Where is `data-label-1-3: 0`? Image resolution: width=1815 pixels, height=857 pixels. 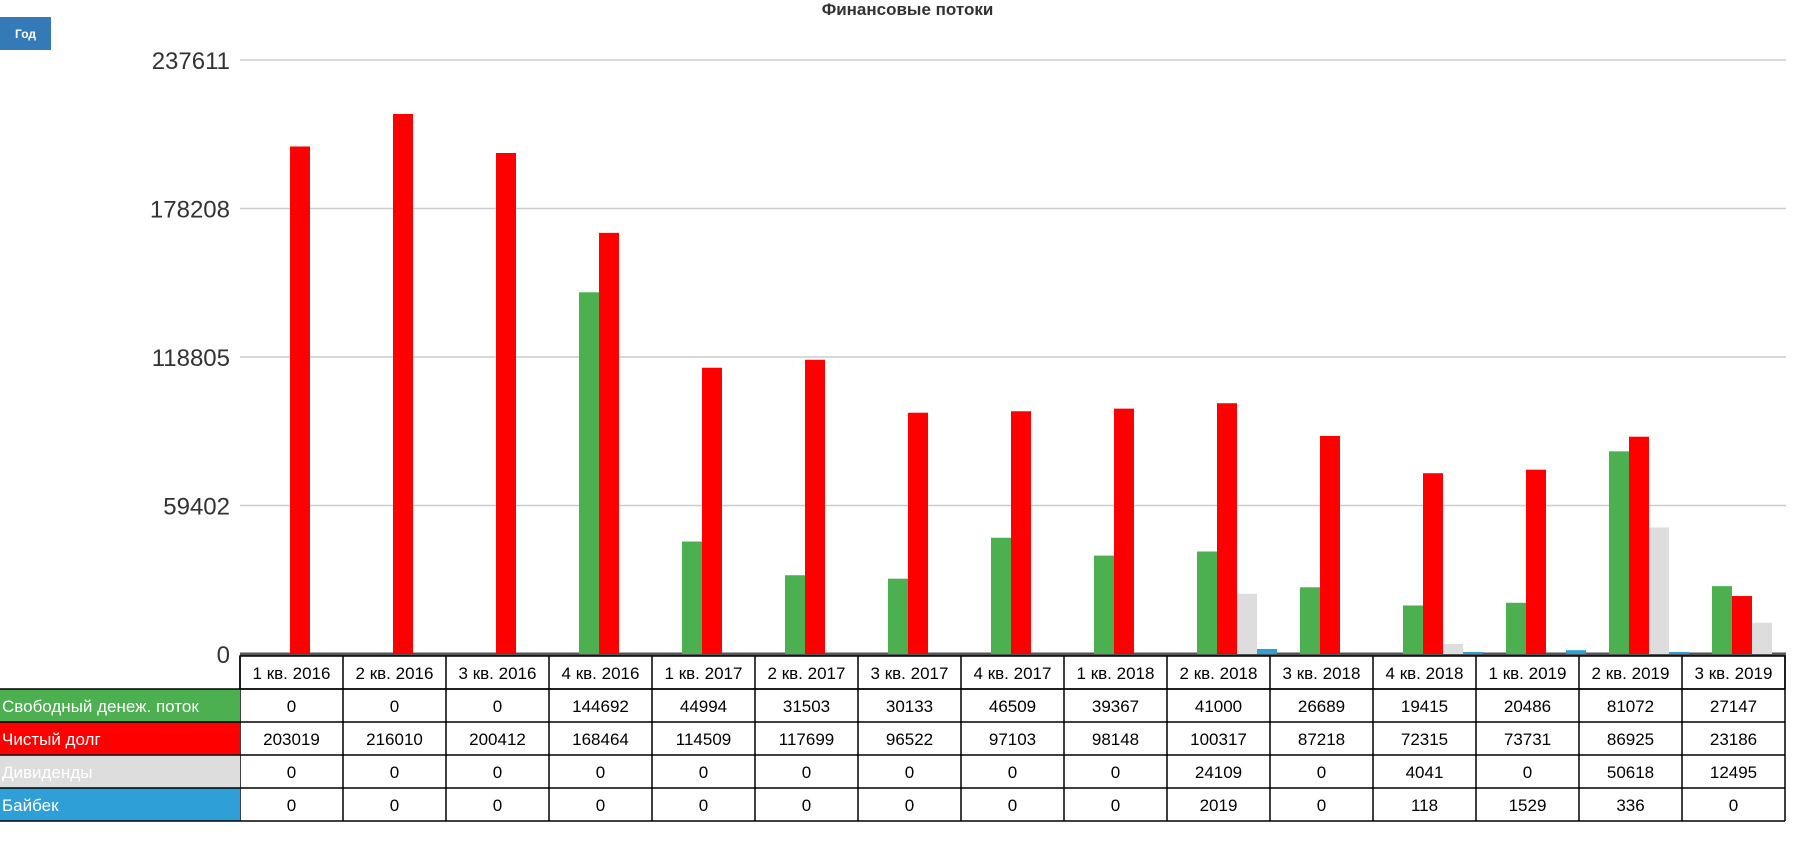
data-label-1-3: 0 is located at coordinates (497, 706).